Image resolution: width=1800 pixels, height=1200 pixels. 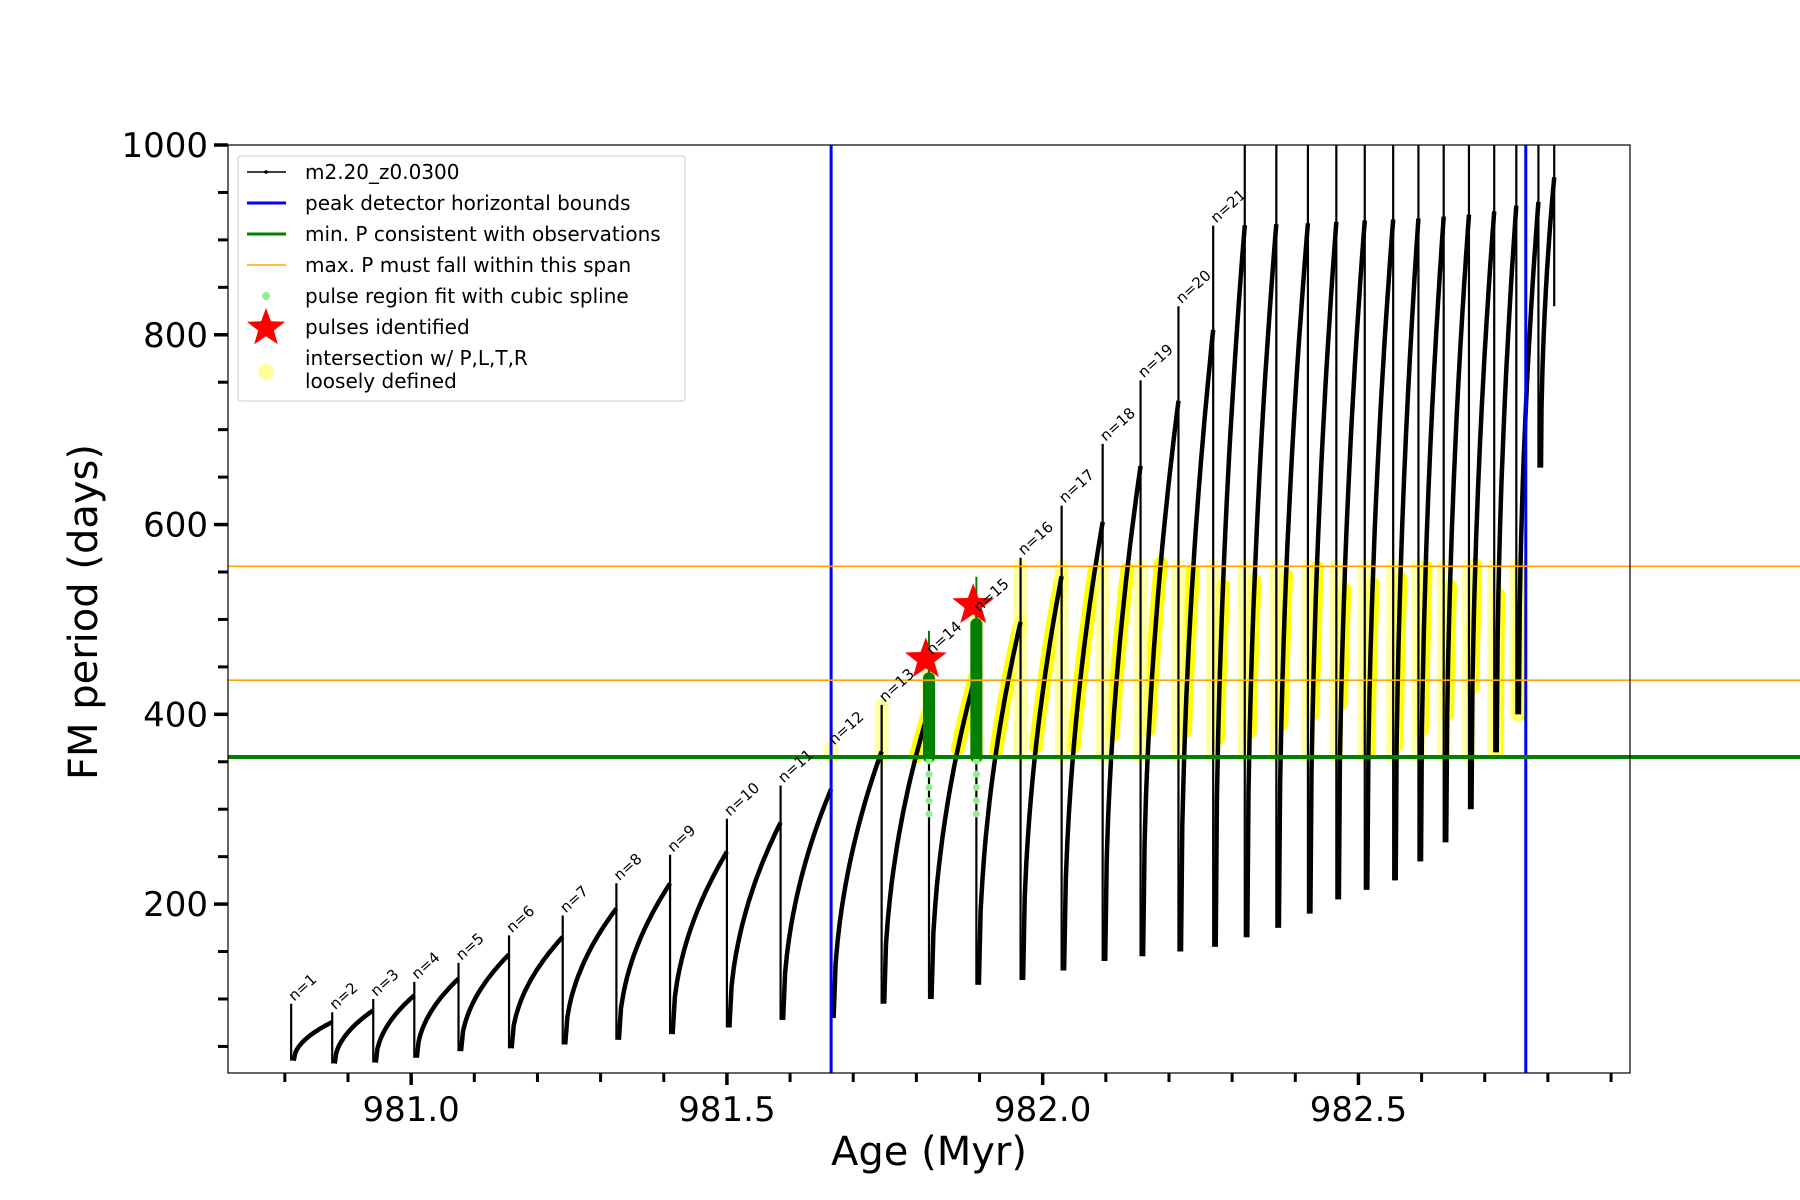 What do you see at coordinates (1228, 206) in the screenshot?
I see `pulse-label: n=21` at bounding box center [1228, 206].